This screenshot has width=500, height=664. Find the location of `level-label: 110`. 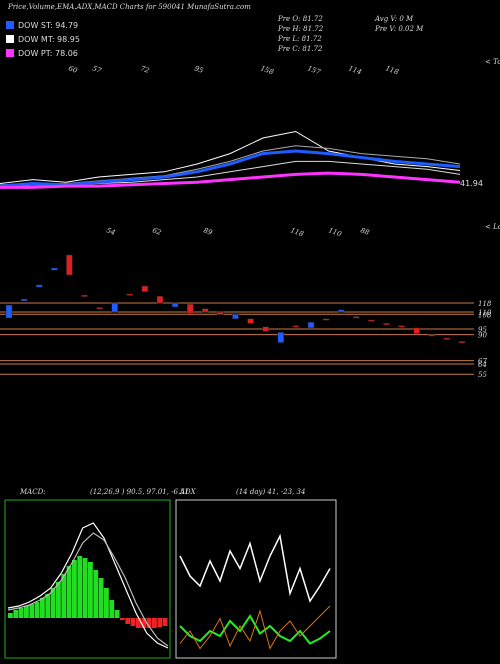

level-label: 110 is located at coordinates (485, 313).